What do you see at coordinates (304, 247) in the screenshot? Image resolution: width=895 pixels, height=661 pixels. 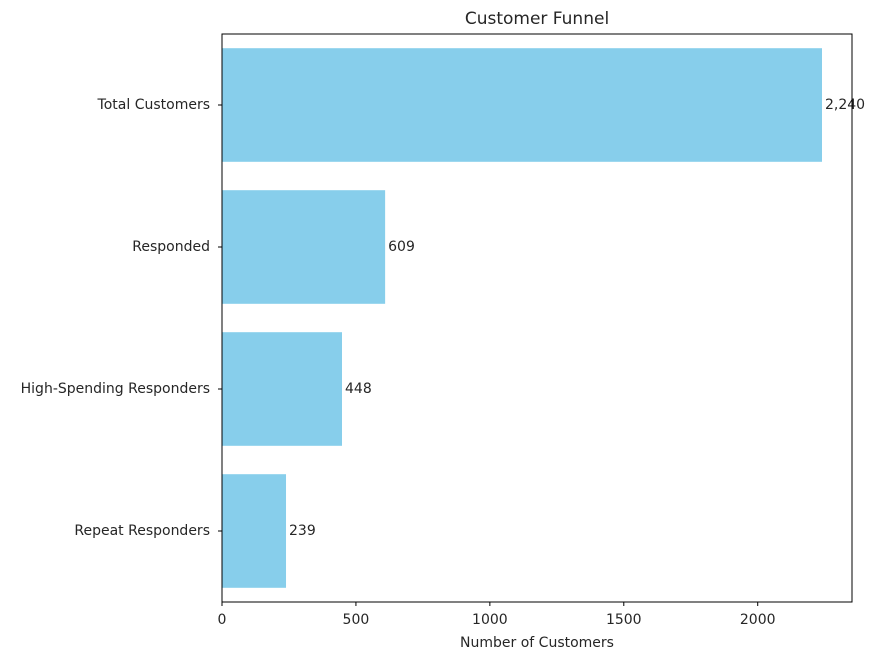 I see `bar-responded` at bounding box center [304, 247].